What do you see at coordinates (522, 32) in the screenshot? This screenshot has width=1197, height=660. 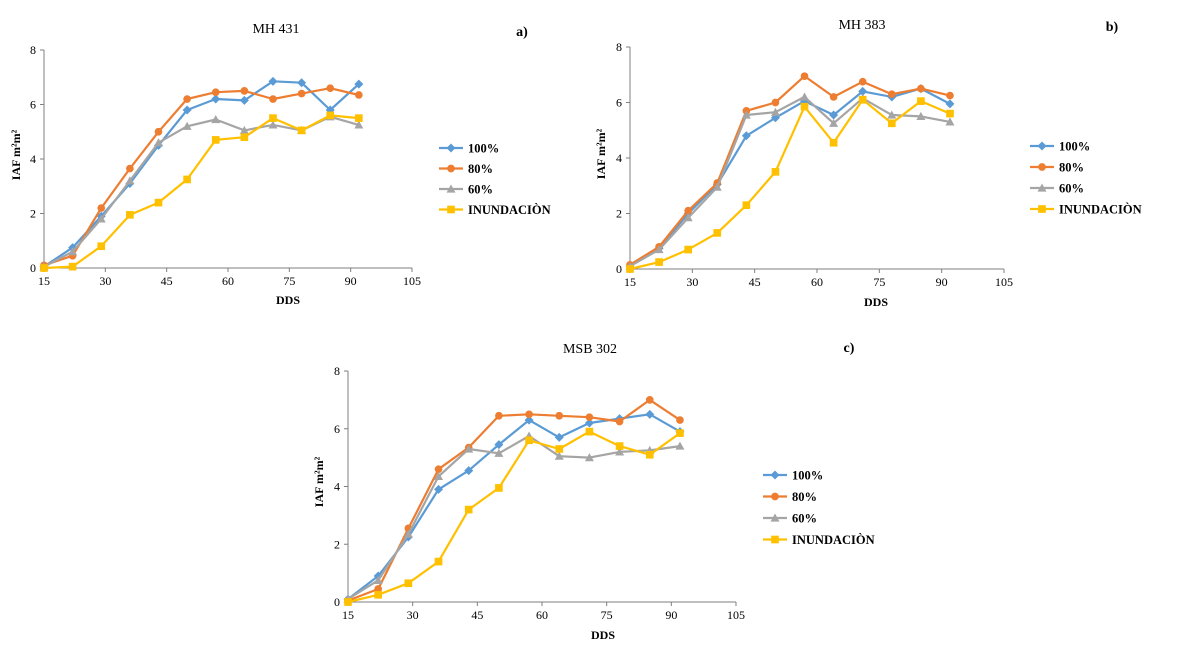 I see `panel-label: a)` at bounding box center [522, 32].